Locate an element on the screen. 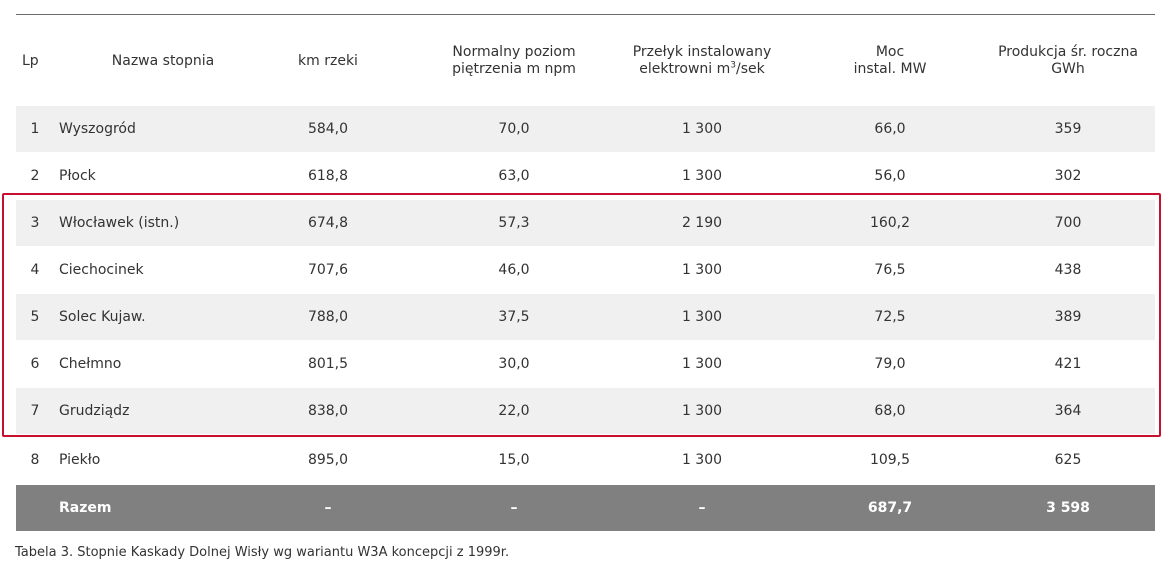 The image size is (1167, 571). cell-power: 72,5 is located at coordinates (890, 317).